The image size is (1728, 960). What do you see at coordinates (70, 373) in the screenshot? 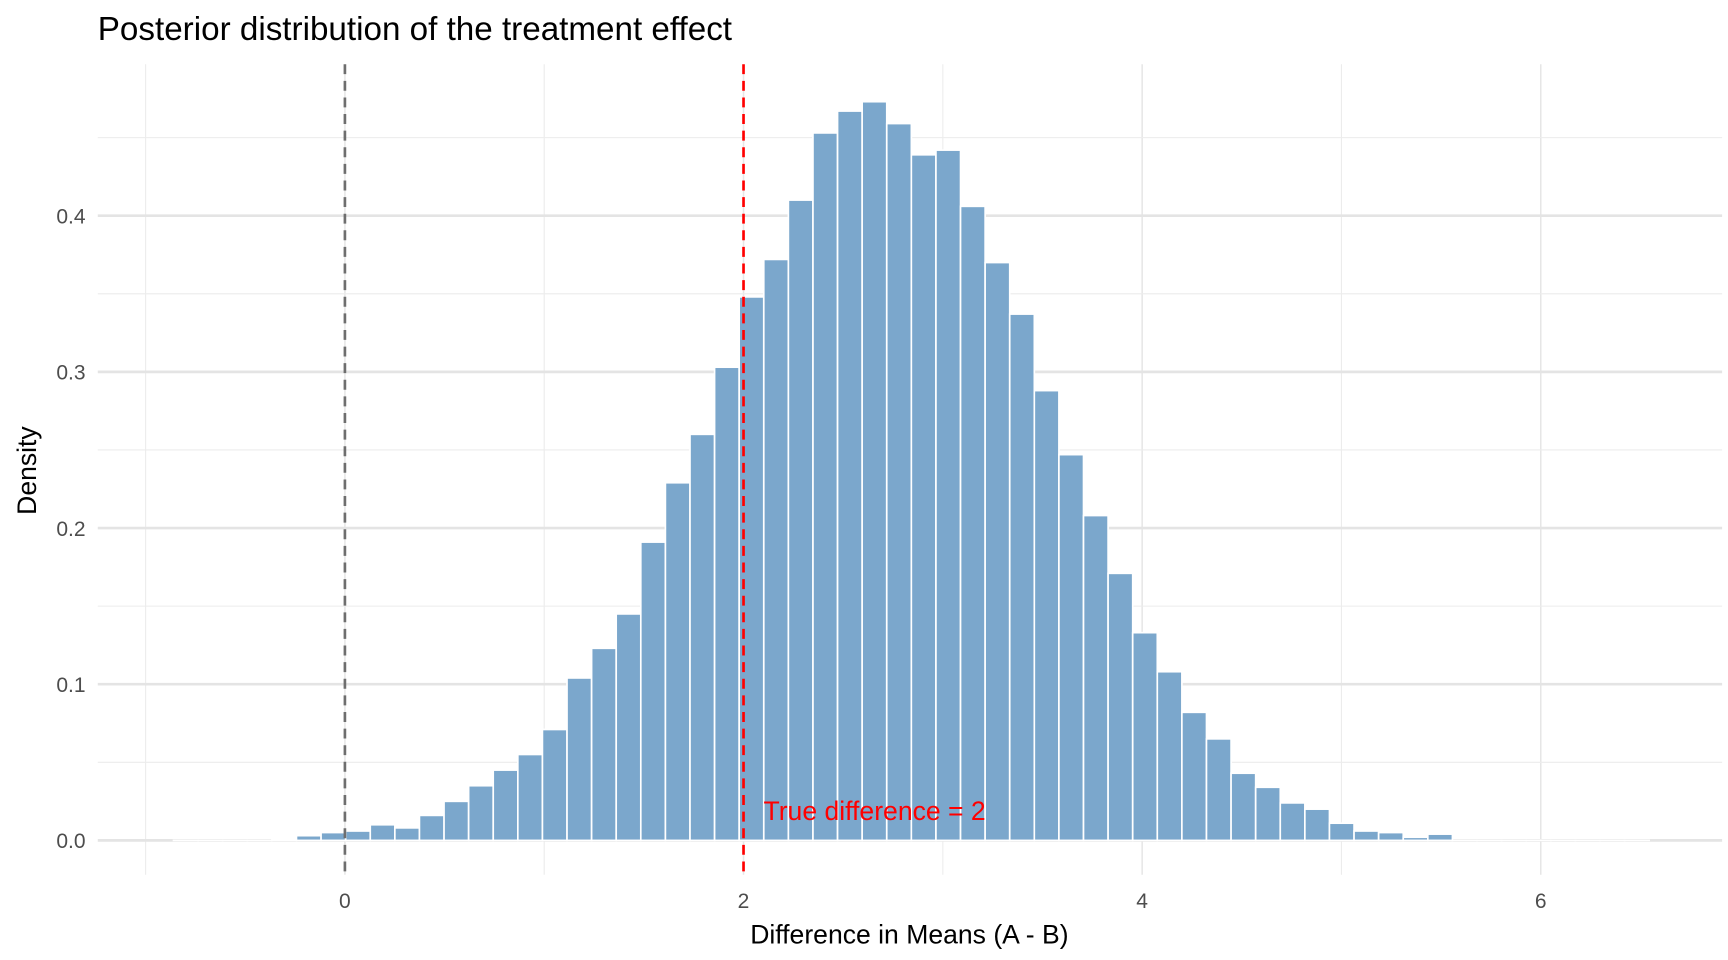
I see `y-tick-label: 0.3` at bounding box center [70, 373].